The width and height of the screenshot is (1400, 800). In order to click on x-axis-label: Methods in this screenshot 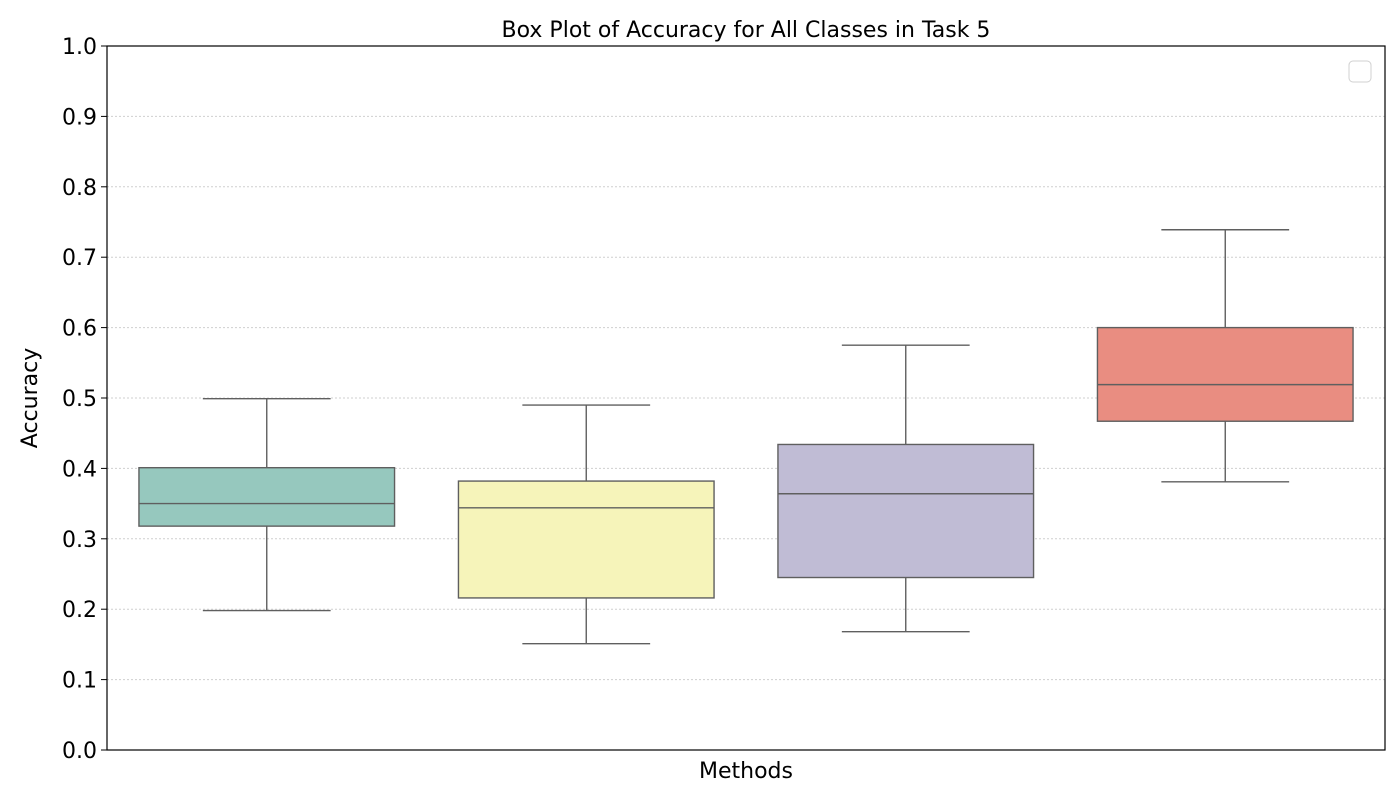, I will do `click(746, 771)`.